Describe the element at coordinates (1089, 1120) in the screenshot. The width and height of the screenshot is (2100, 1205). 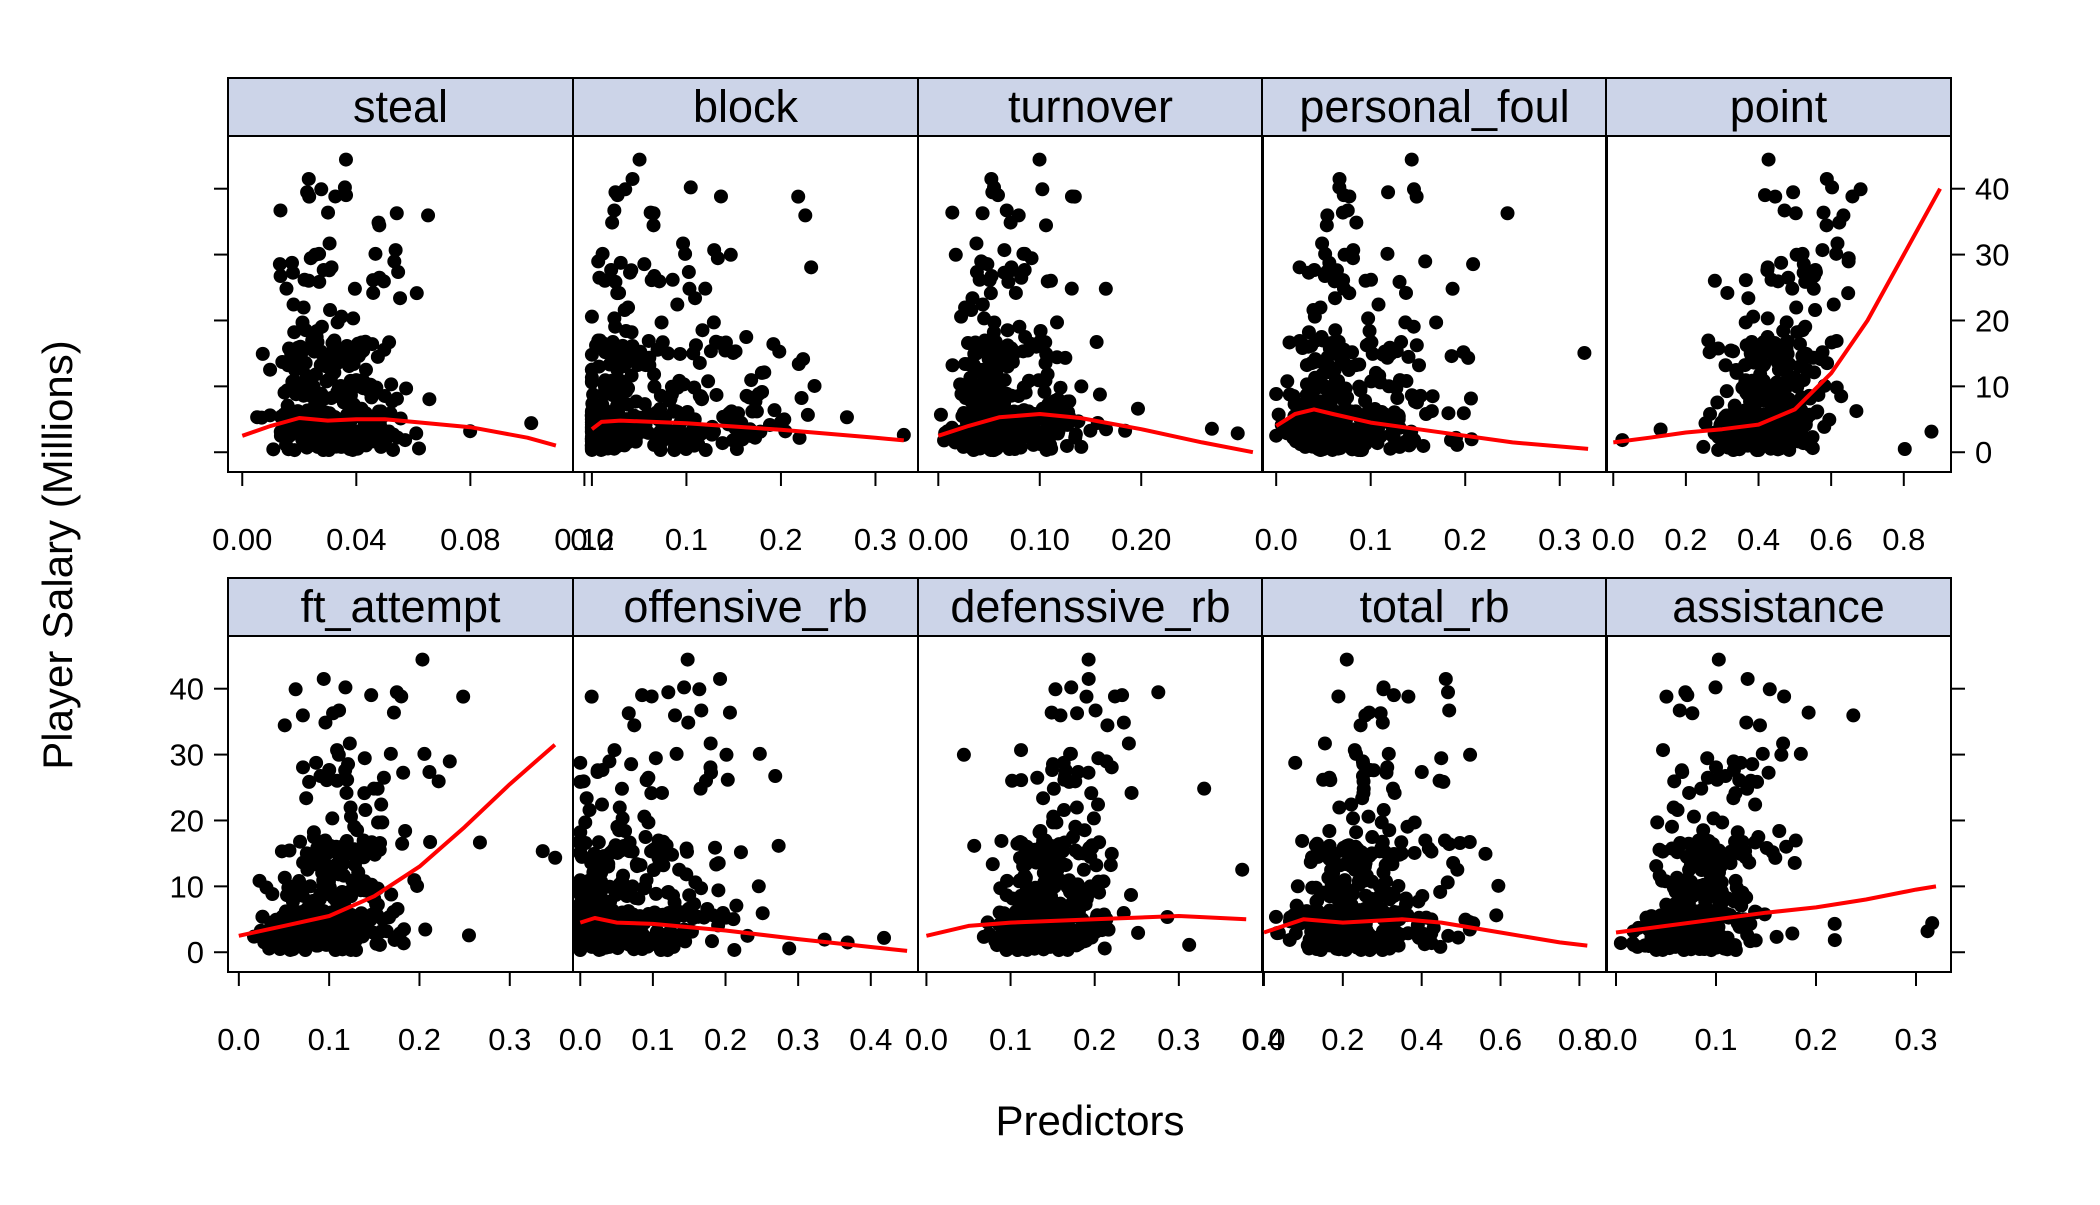
I see `x-axis-title: Predictors` at that location.